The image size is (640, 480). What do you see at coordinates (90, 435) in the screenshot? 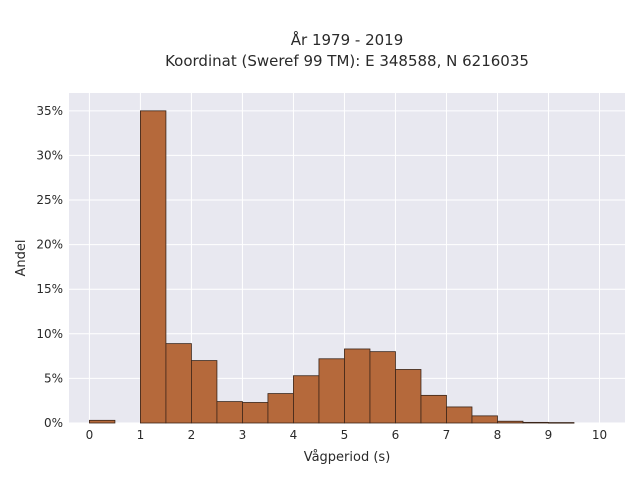
I see `x-tick-label: 0` at bounding box center [90, 435].